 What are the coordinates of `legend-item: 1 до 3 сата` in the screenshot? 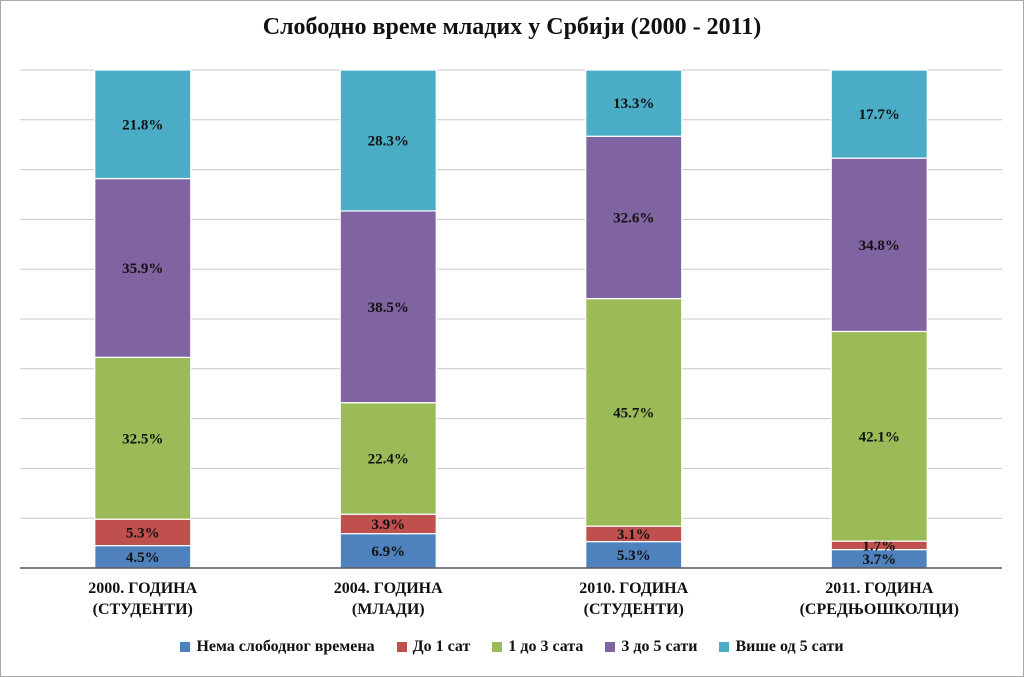 It's located at (537, 647).